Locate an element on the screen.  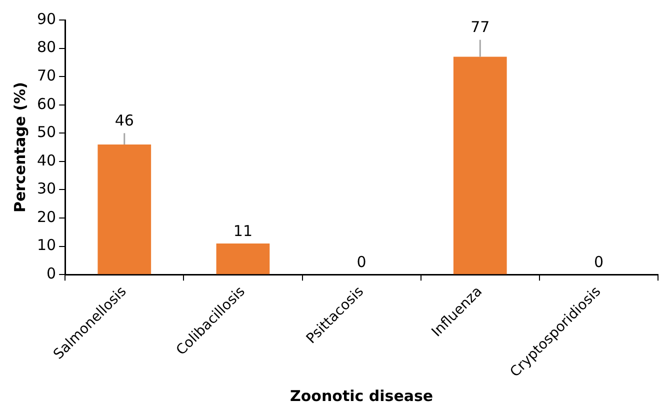
y-tick-label: 30 is located at coordinates (46, 189).